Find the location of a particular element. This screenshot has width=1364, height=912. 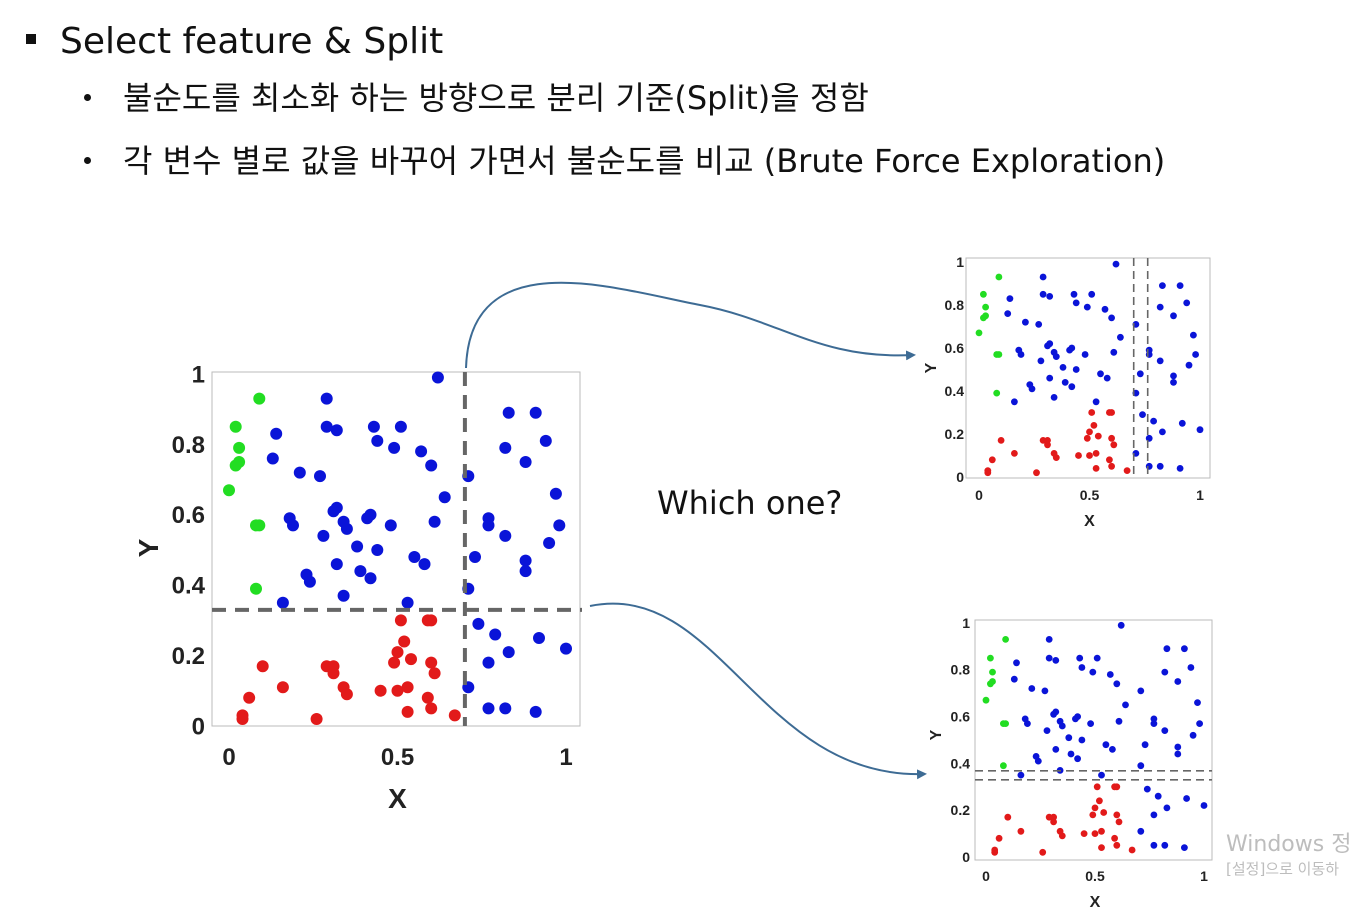

main-y-tick-label: 0.4 is located at coordinates (189, 586).